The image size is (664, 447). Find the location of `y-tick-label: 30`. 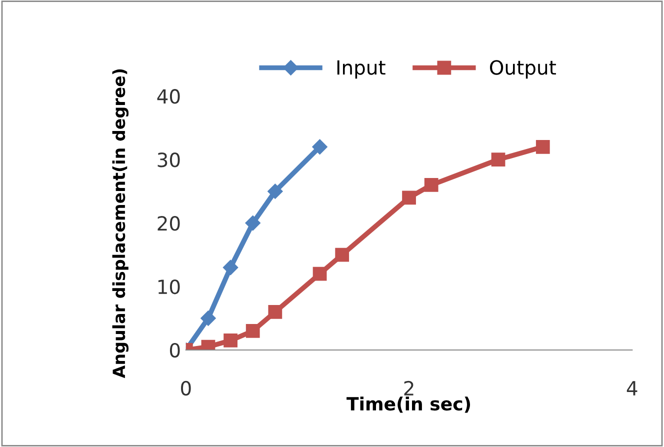

y-tick-label: 30 is located at coordinates (169, 160).